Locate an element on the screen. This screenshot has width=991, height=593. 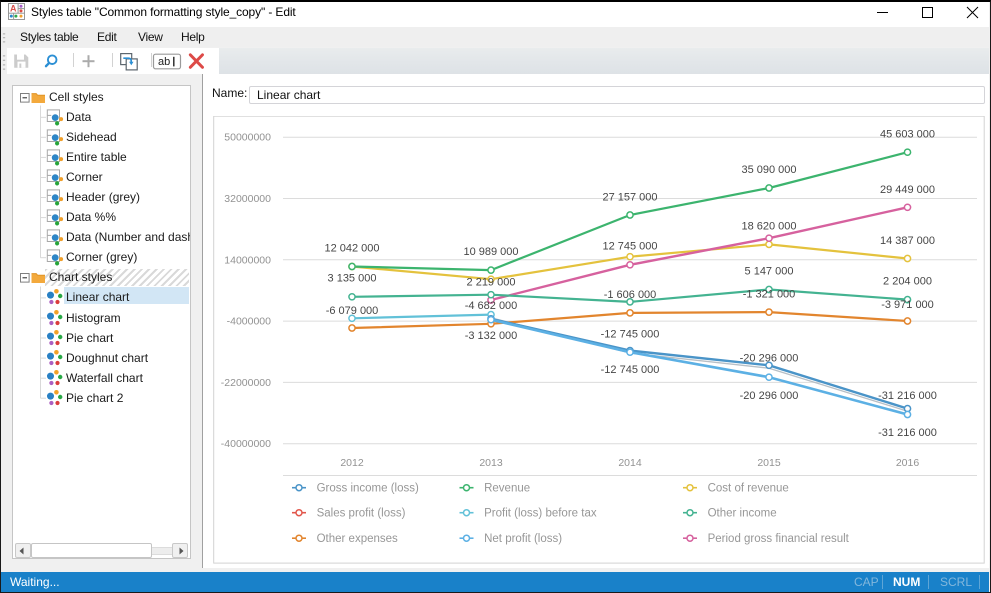
svg-text: 18 620 000 is located at coordinates (768, 226).